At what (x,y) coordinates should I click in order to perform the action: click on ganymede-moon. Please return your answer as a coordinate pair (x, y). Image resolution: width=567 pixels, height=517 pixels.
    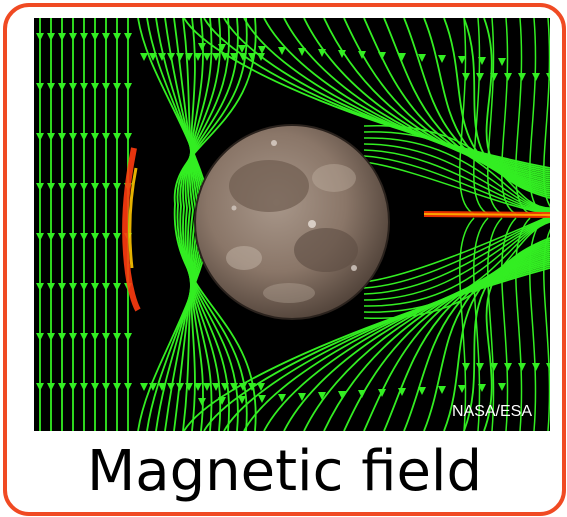
    Looking at the image, I should click on (292, 222).